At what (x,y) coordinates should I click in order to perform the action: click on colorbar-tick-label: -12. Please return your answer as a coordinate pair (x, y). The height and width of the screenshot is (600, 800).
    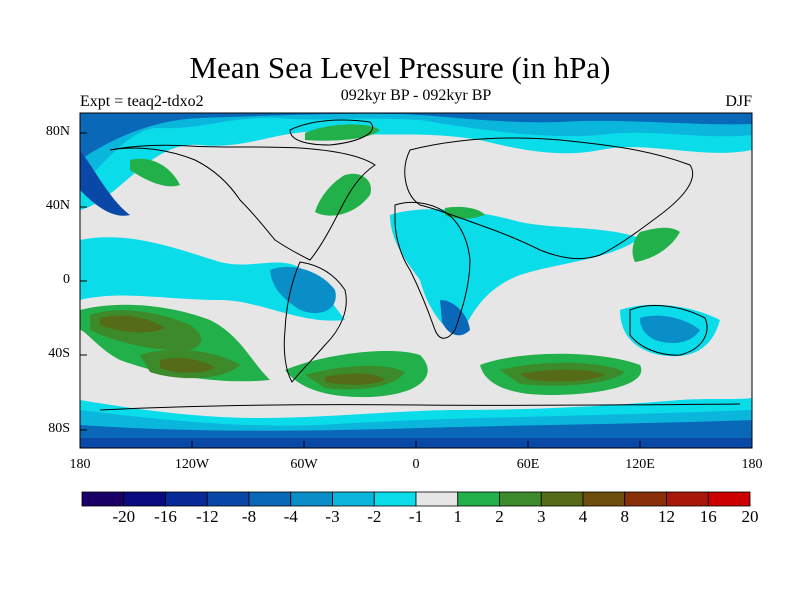
    Looking at the image, I should click on (207, 516).